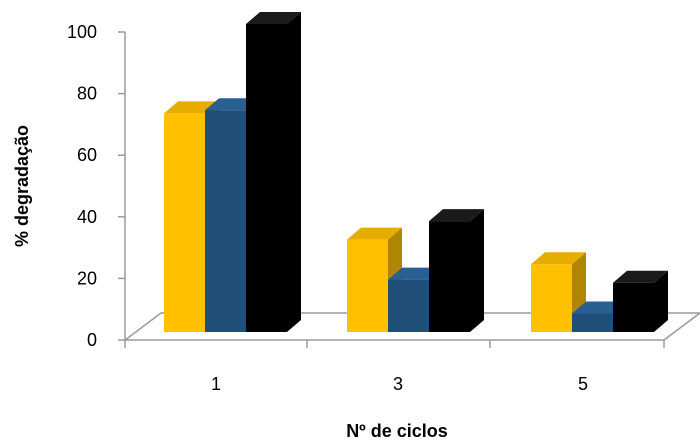  What do you see at coordinates (87, 94) in the screenshot?
I see `y-tick-label: 80` at bounding box center [87, 94].